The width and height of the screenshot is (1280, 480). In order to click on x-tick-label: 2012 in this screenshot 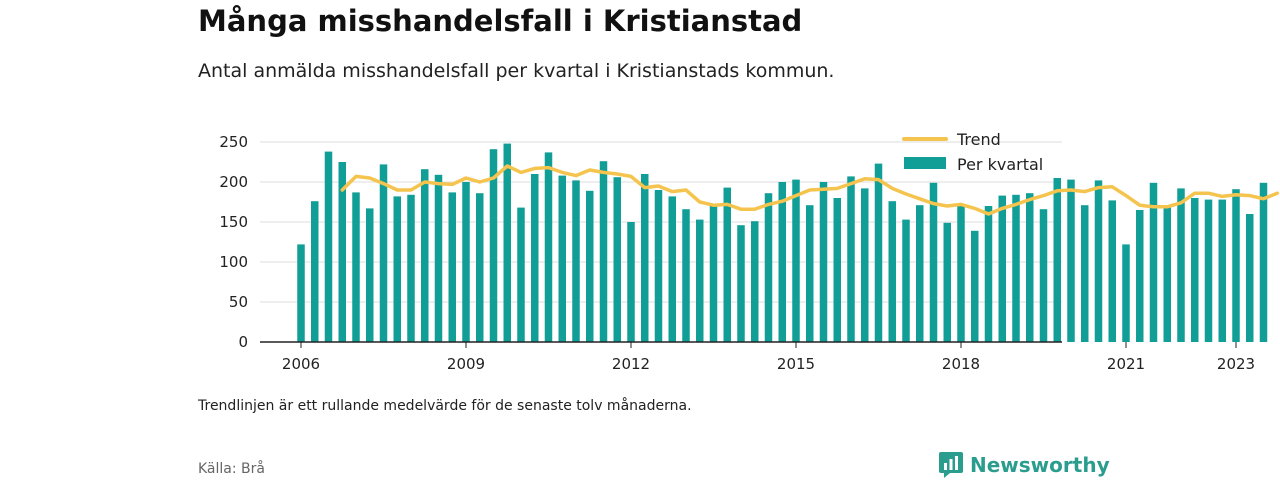, I will do `click(631, 364)`.